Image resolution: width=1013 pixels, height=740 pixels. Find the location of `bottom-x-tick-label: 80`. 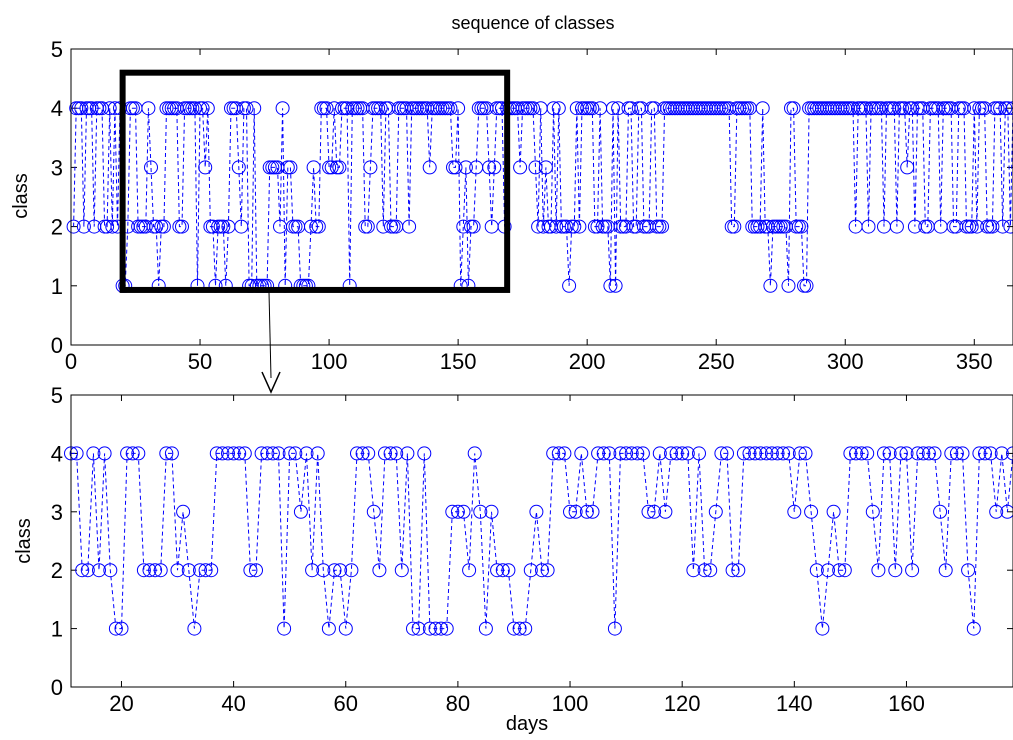

bottom-x-tick-label: 80 is located at coordinates (458, 703).